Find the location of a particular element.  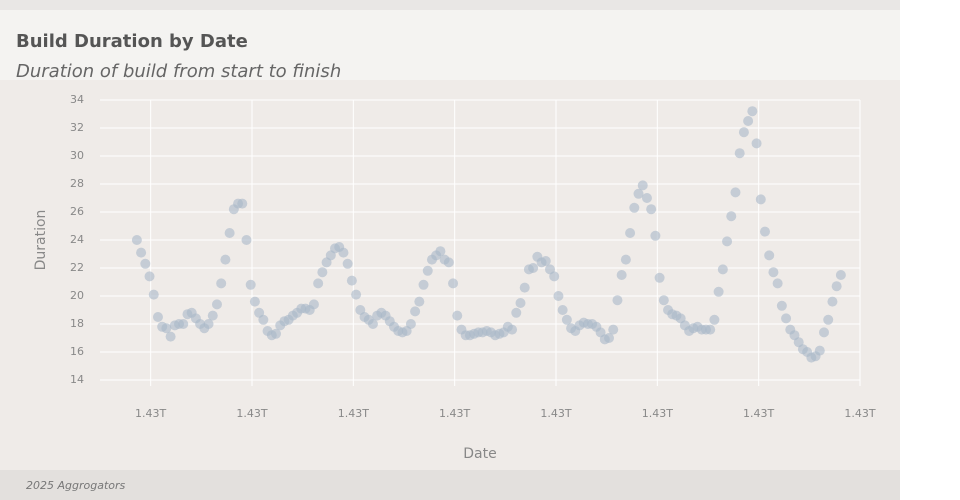

y-axis-label: Duration is located at coordinates (41, 240).